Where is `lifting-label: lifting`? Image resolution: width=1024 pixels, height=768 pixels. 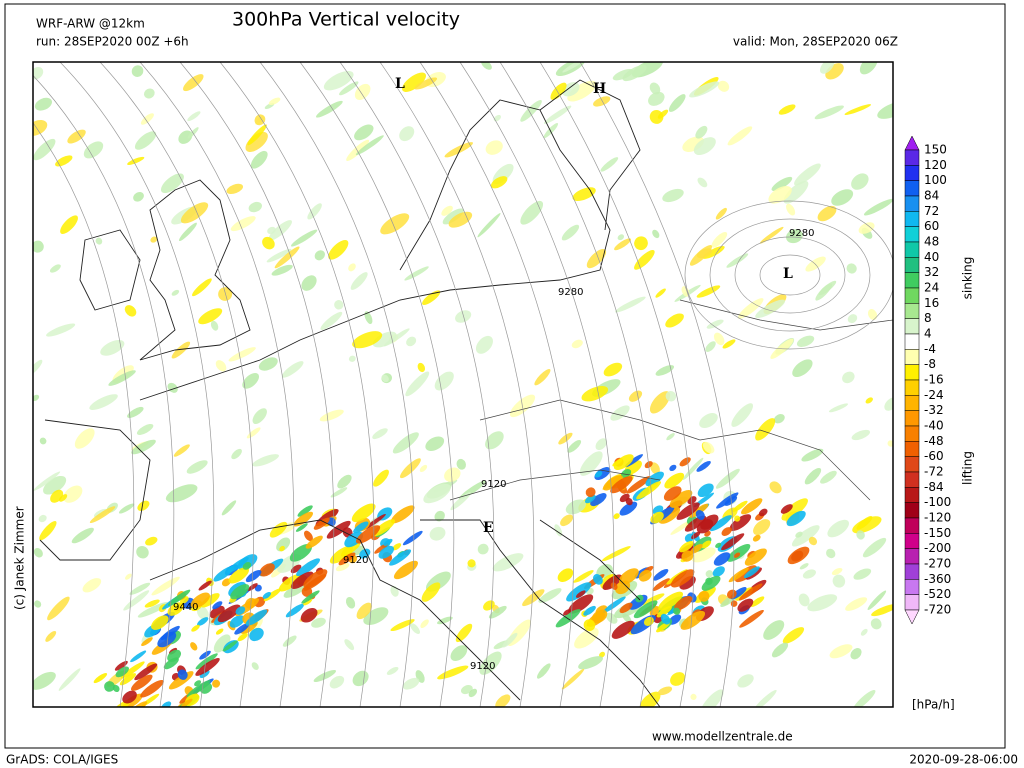 lifting-label: lifting is located at coordinates (968, 468).